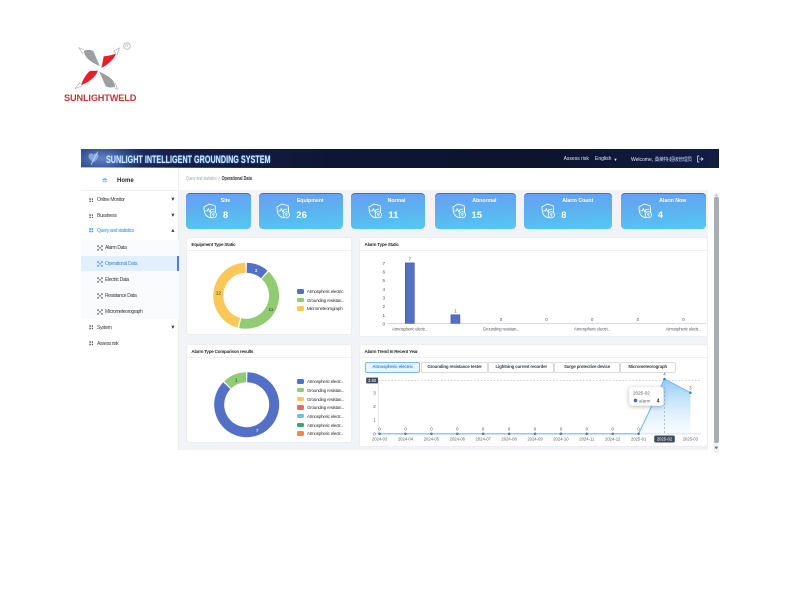 The width and height of the screenshot is (800, 600). I want to click on svg-text: R, so click(127, 47).